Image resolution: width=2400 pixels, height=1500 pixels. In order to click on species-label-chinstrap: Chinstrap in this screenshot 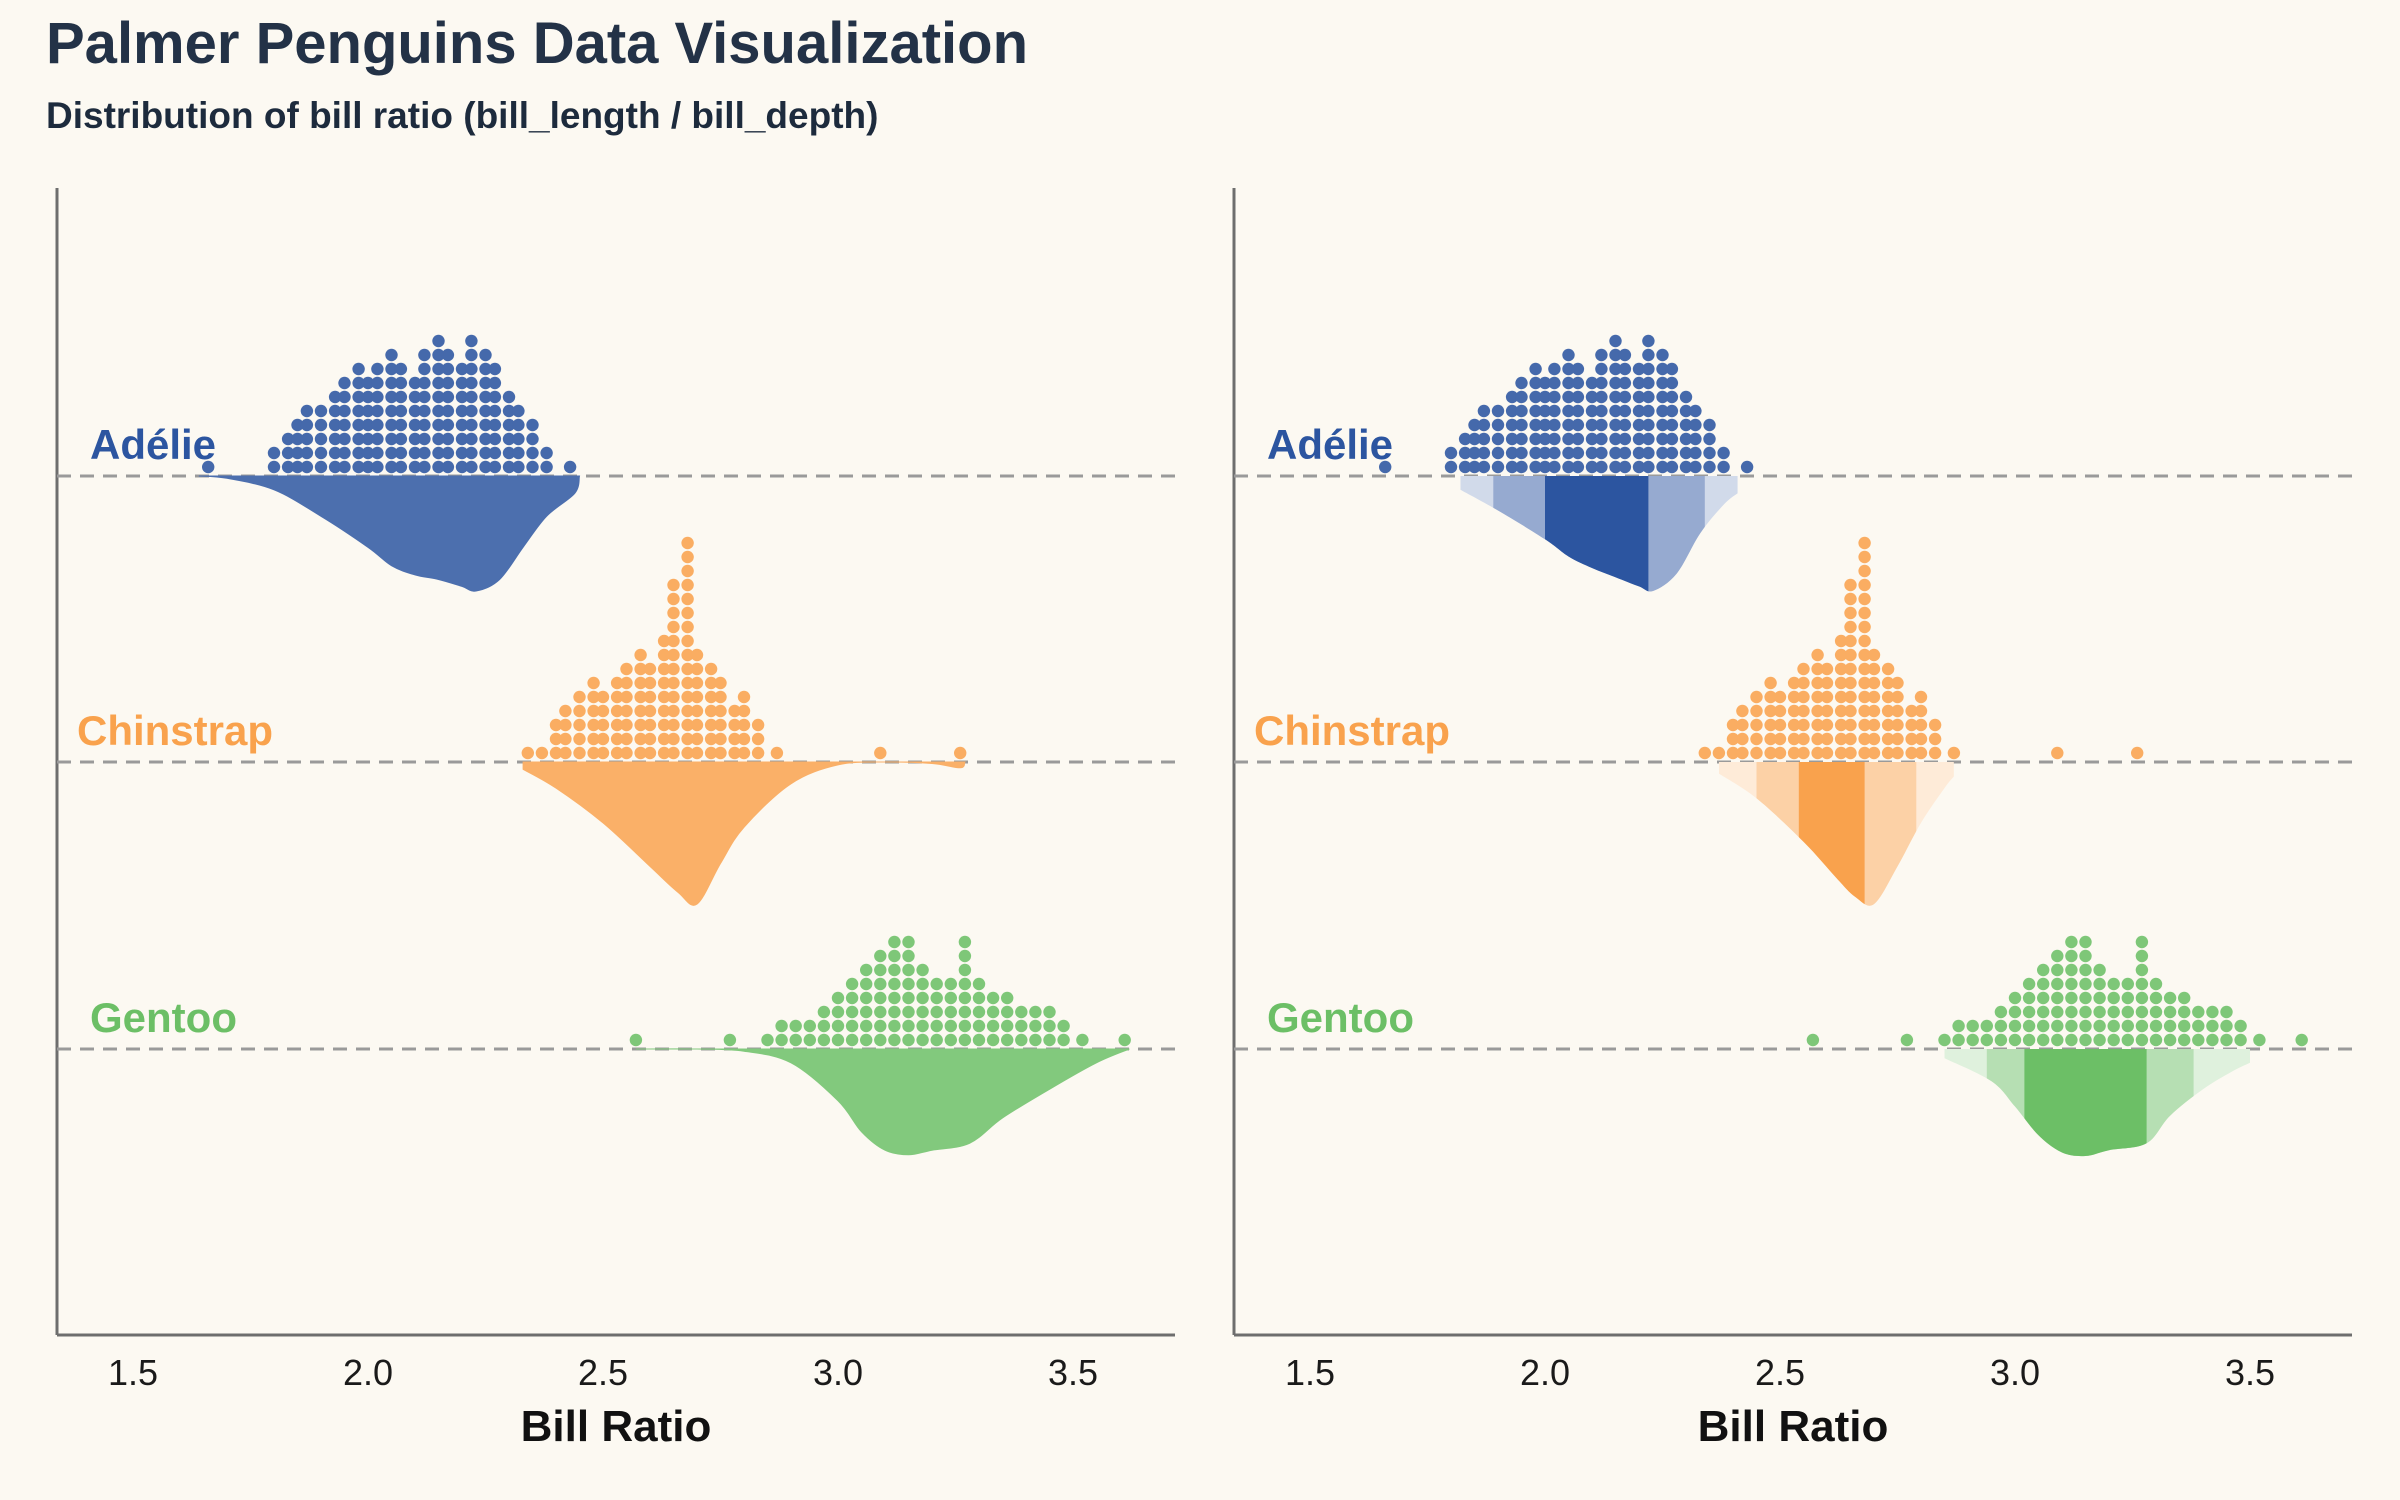, I will do `click(1352, 730)`.